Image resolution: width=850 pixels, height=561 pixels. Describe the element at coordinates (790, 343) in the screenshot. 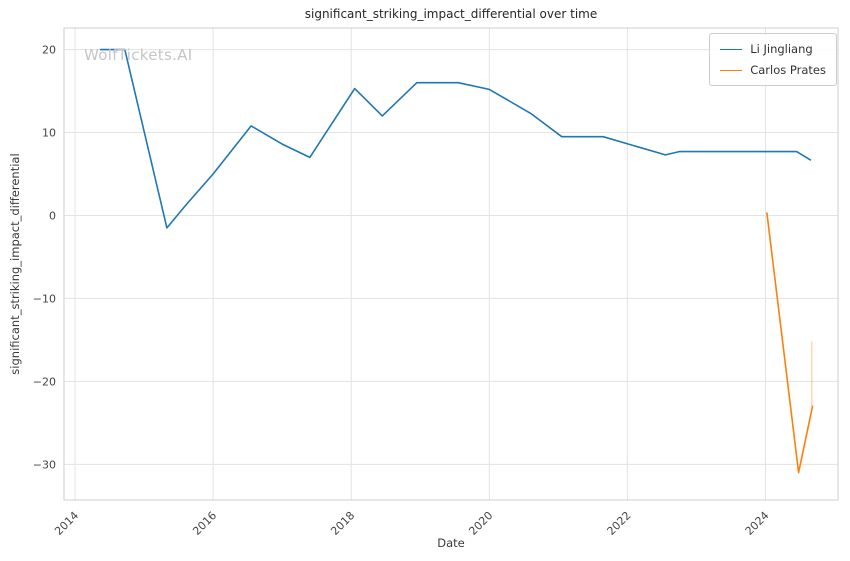

I see `series-line-carlos-prates` at that location.